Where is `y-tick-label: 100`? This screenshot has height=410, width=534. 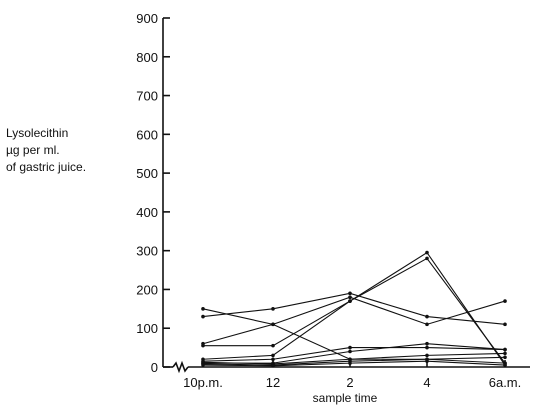 y-tick-label: 100 is located at coordinates (147, 328).